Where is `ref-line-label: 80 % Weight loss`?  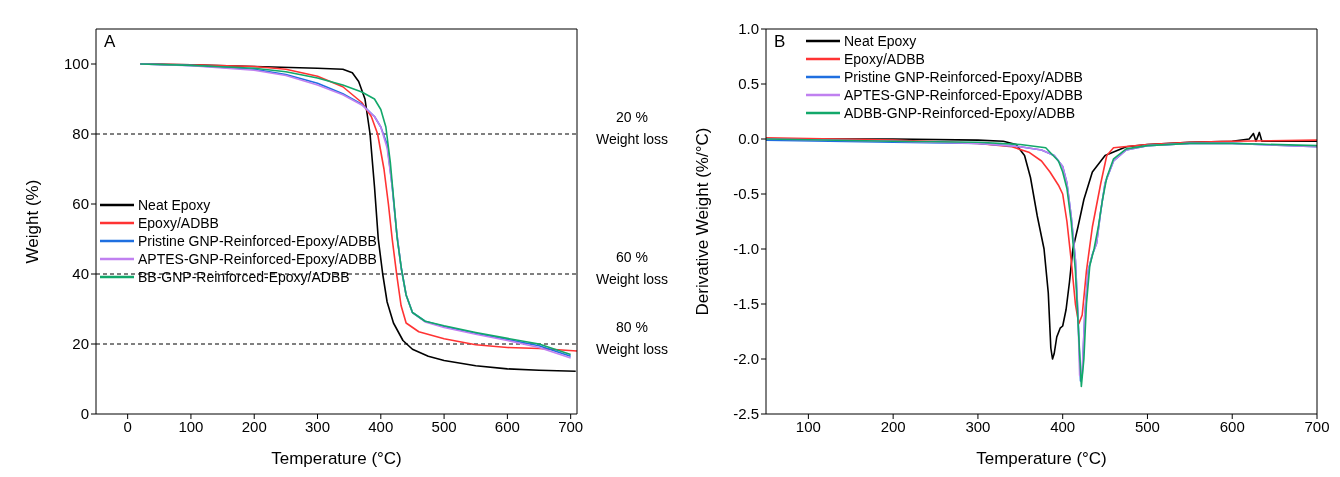 ref-line-label: 80 % Weight loss is located at coordinates (632, 338).